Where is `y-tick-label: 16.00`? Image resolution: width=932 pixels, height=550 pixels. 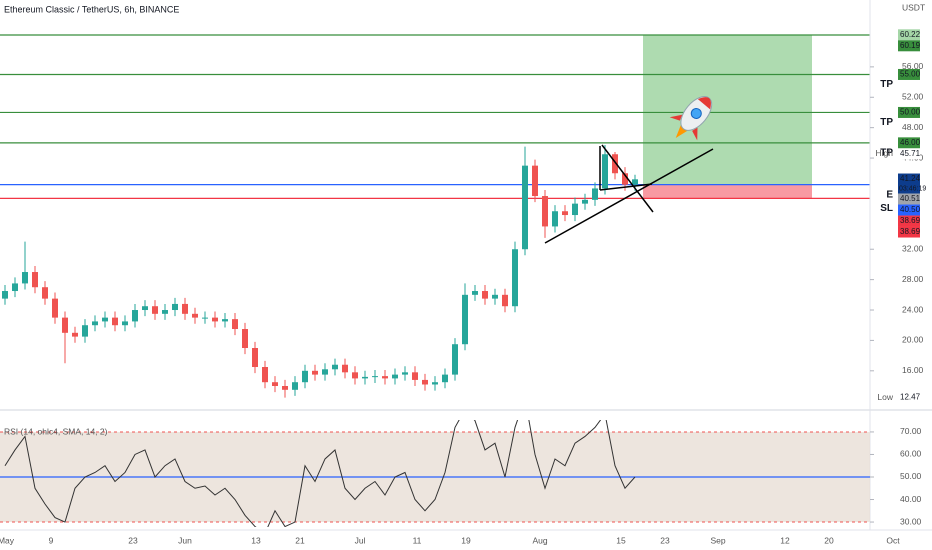 y-tick-label: 16.00 is located at coordinates (913, 370).